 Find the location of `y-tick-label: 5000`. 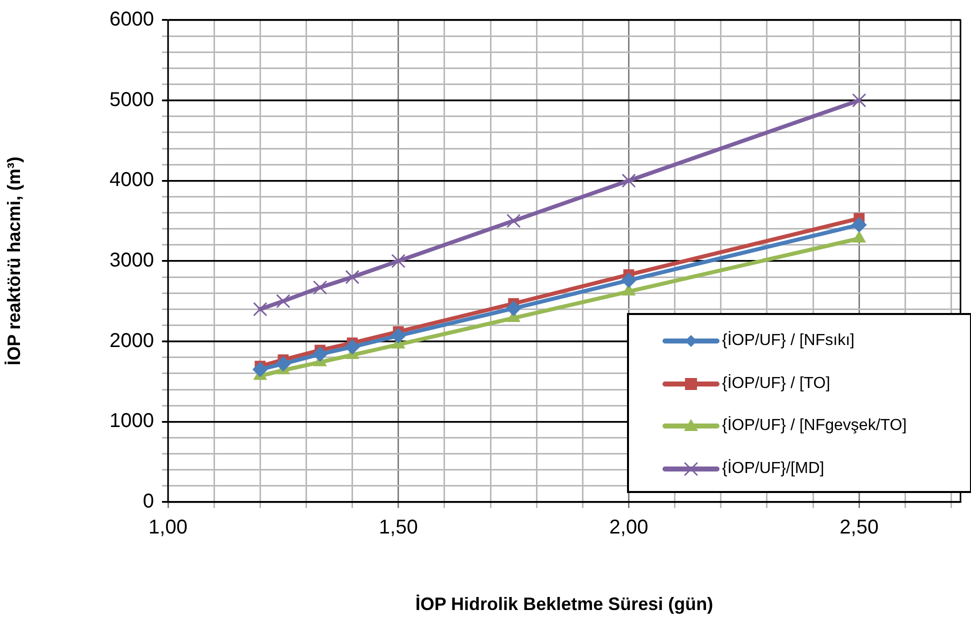

y-tick-label: 5000 is located at coordinates (132, 99).